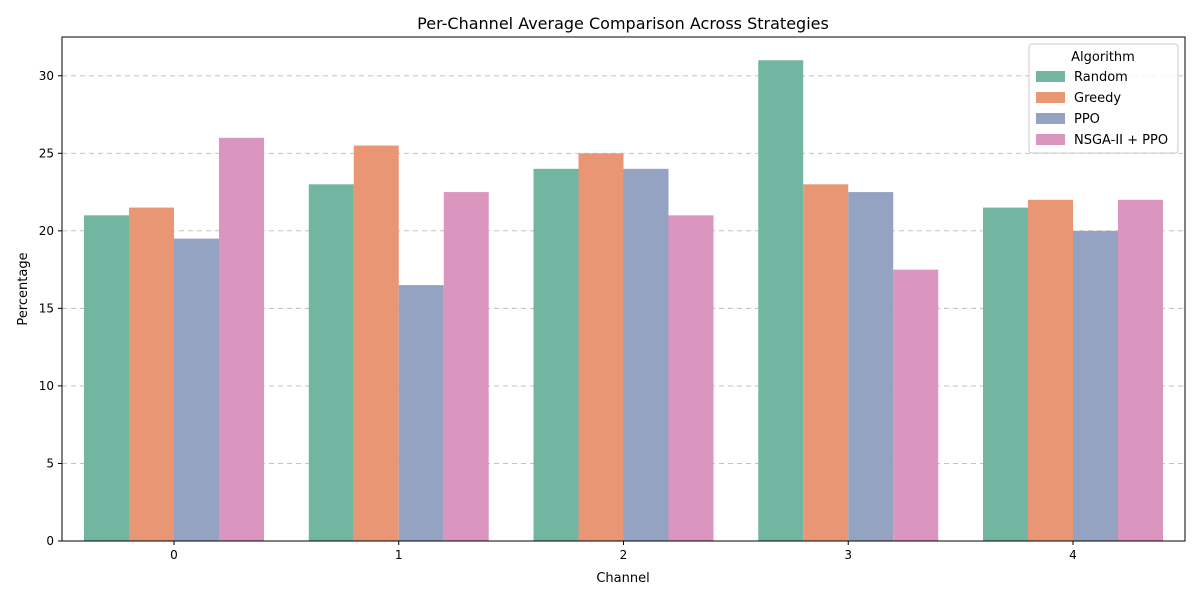 The height and width of the screenshot is (600, 1200). What do you see at coordinates (1087, 119) in the screenshot?
I see `legend-entry: PPO` at bounding box center [1087, 119].